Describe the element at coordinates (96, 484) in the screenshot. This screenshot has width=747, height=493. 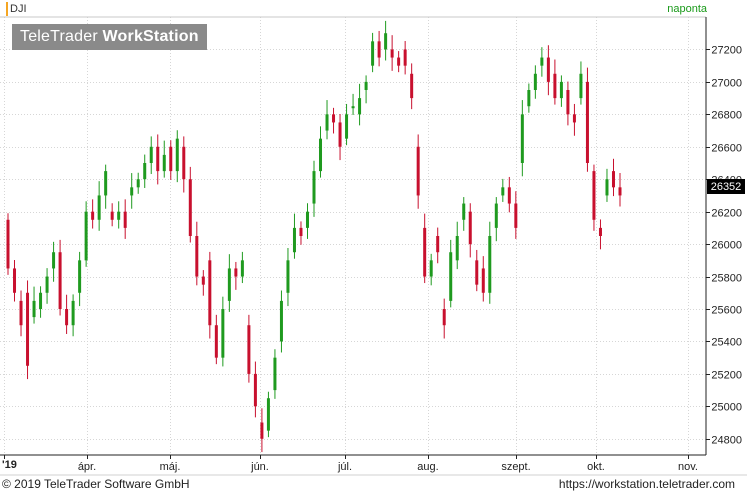
I see `copyright-text: © 2019 TeleTrader Software GmbH` at that location.